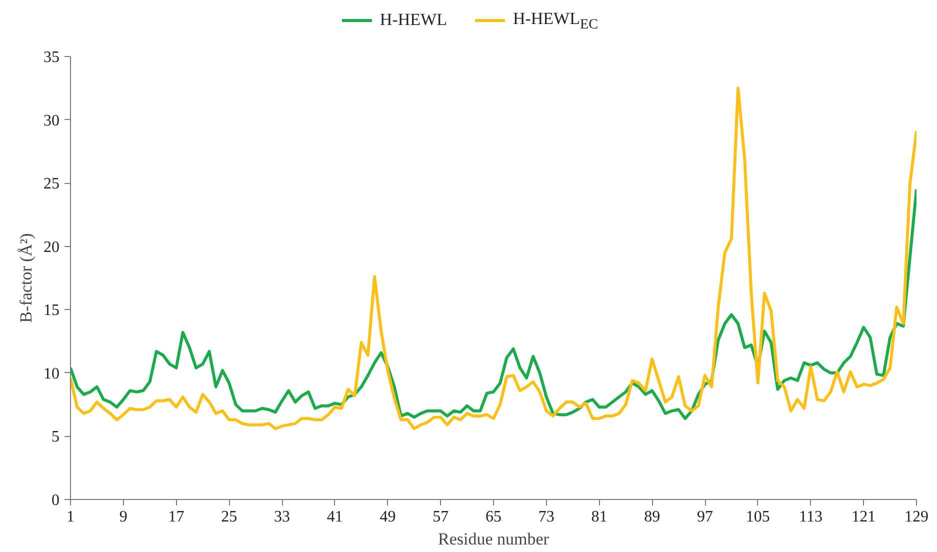  Describe the element at coordinates (494, 517) in the screenshot. I see `x-tick-label: 65` at that location.